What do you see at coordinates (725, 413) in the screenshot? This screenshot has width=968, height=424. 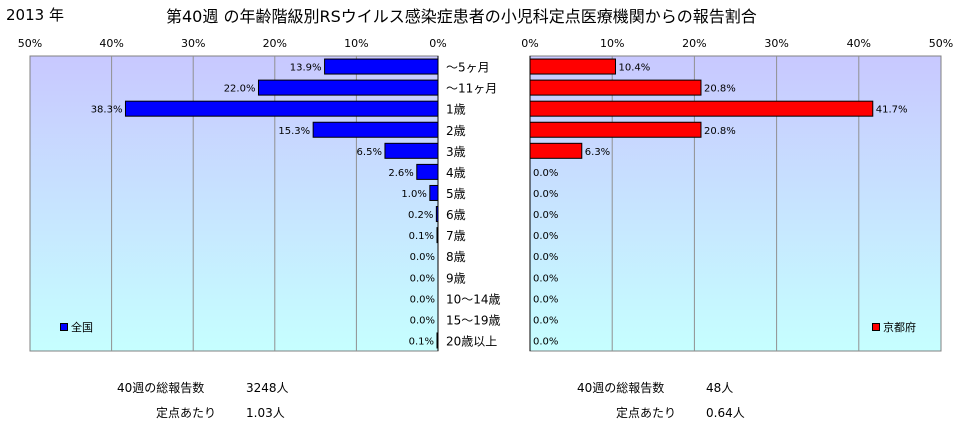 I see `kyoto-per-value: 0.64人` at bounding box center [725, 413].